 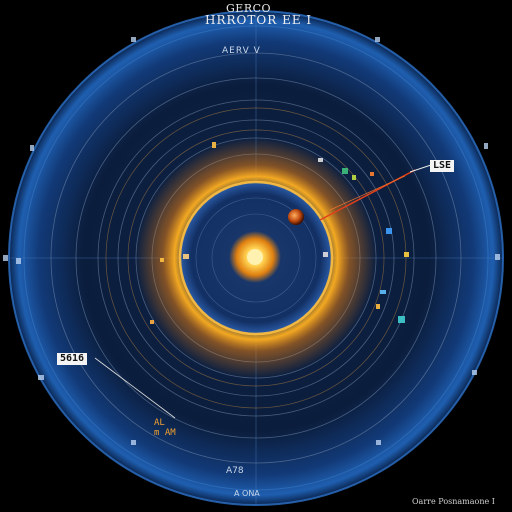 What do you see at coordinates (235, 471) in the screenshot?
I see `bottom-label-primary: A78` at bounding box center [235, 471].